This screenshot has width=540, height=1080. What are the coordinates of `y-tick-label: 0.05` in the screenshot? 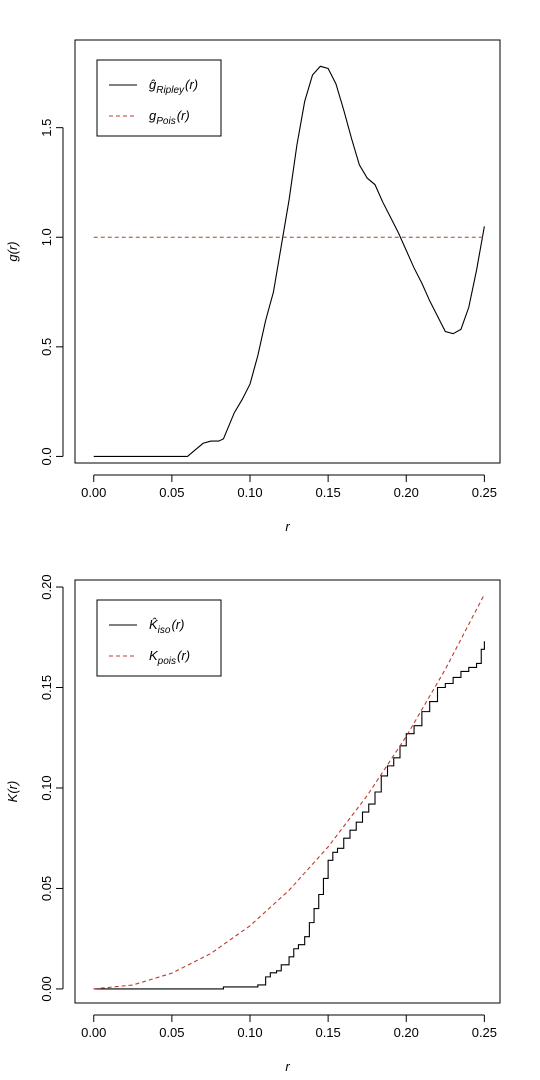 It's located at (46, 888).